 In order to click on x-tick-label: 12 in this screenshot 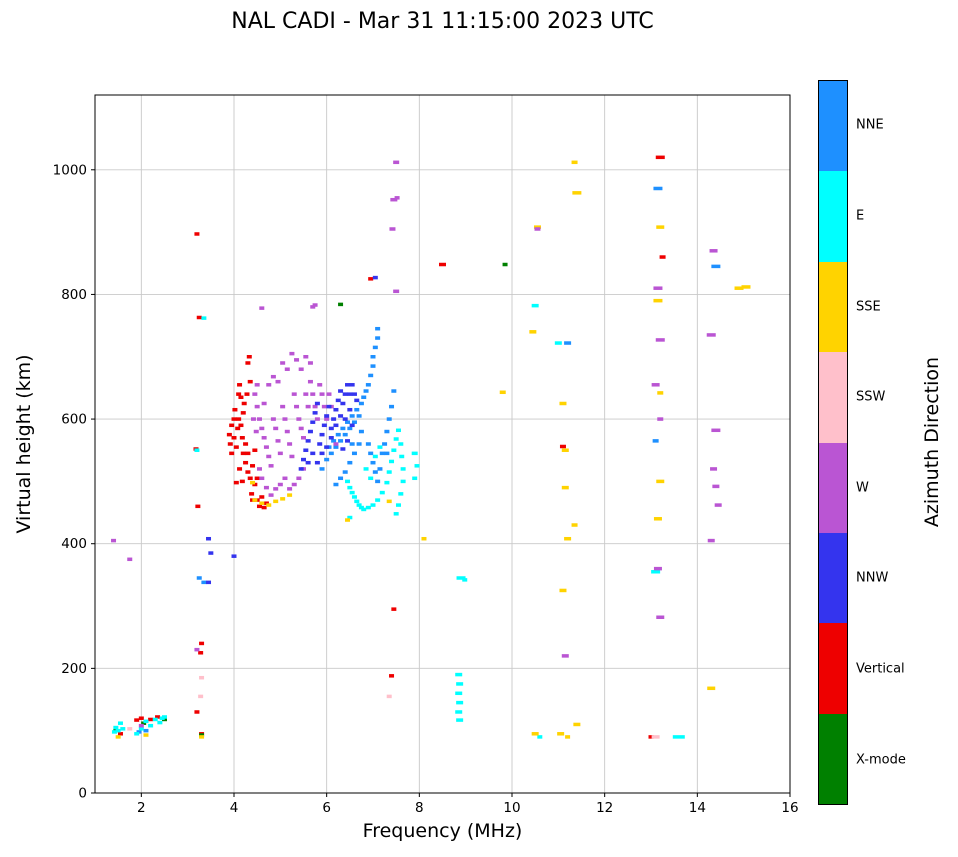, I will do `click(604, 808)`.